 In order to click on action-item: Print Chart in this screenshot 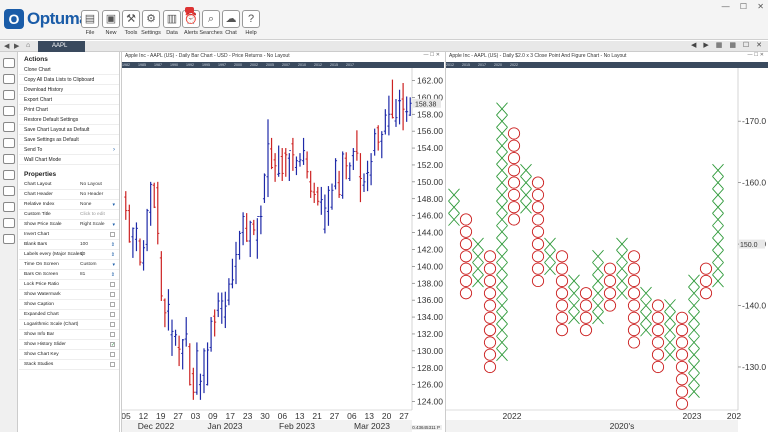, I will do `click(69, 110)`.